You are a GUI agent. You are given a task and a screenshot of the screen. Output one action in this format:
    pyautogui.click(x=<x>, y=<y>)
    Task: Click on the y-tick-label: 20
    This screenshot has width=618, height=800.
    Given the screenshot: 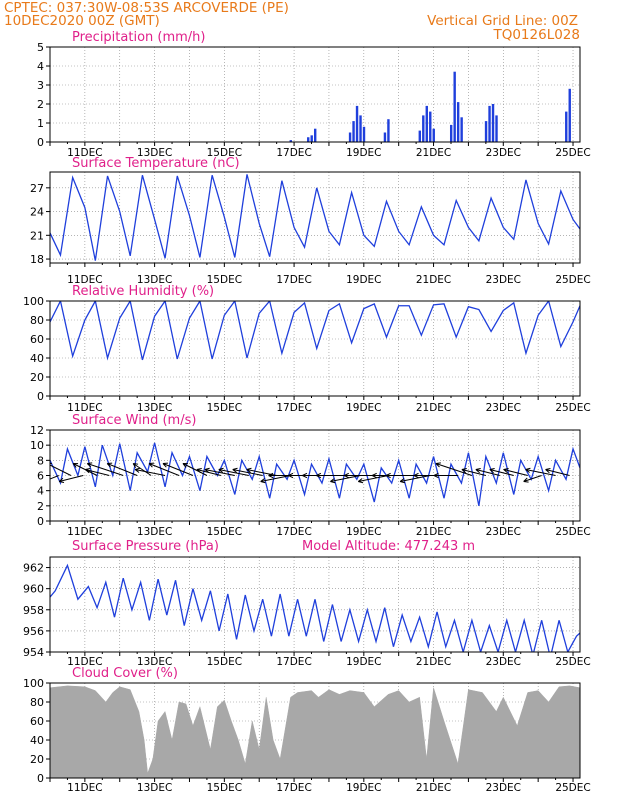 What is the action you would take?
    pyautogui.click(x=37, y=759)
    